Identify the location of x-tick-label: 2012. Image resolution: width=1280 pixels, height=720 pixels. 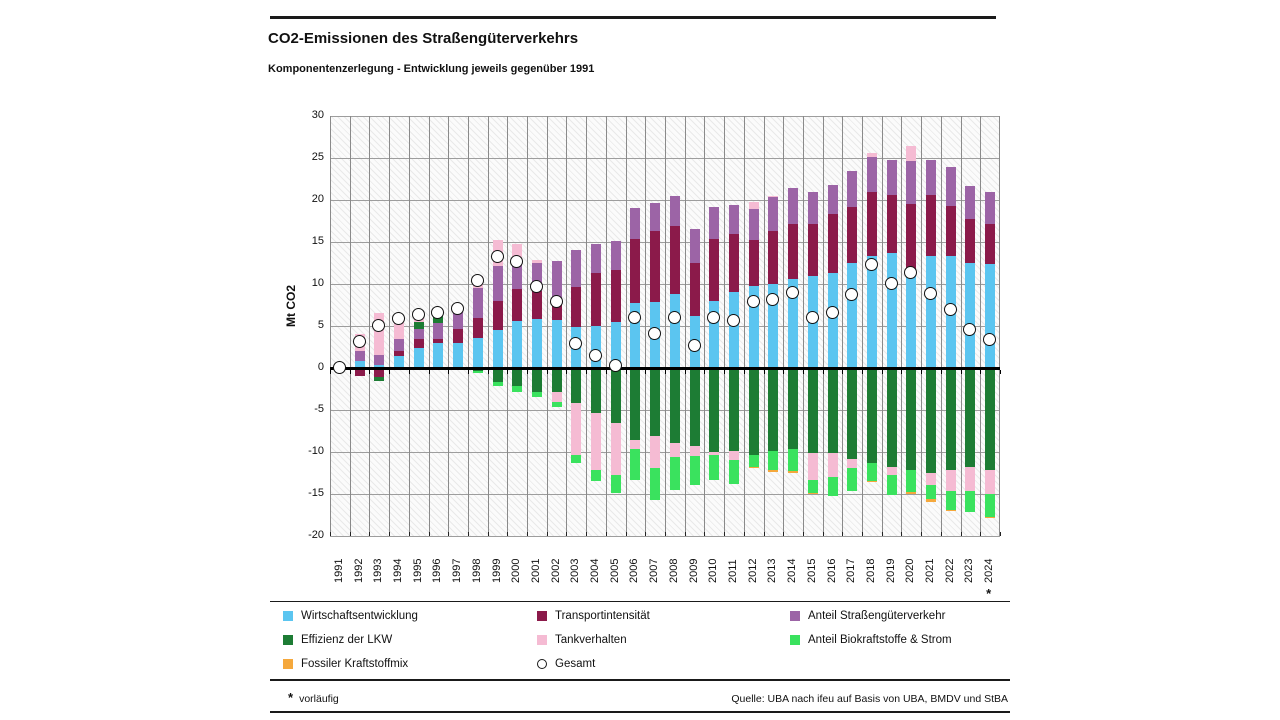
(752, 570).